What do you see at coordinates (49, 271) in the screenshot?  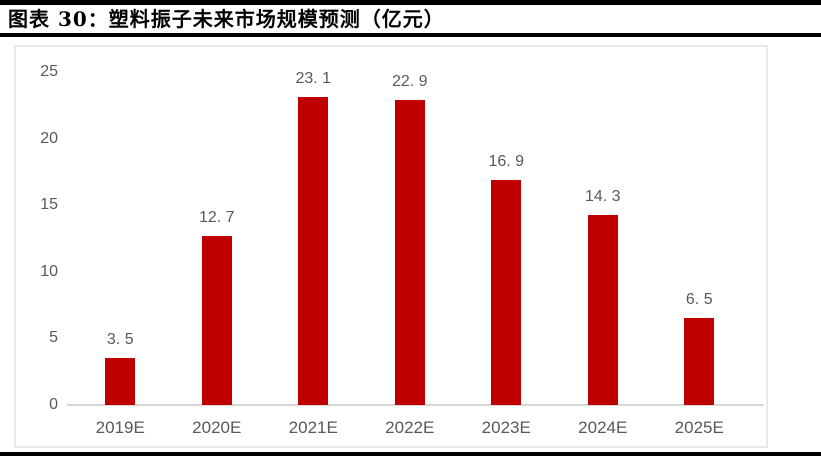 I see `y-tick-label: 10` at bounding box center [49, 271].